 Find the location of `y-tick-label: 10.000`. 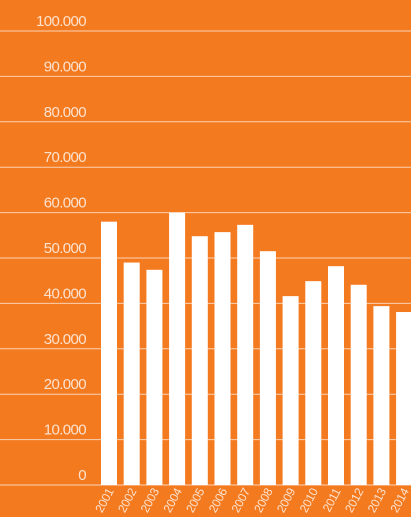

y-tick-label: 10.000 is located at coordinates (65, 430).